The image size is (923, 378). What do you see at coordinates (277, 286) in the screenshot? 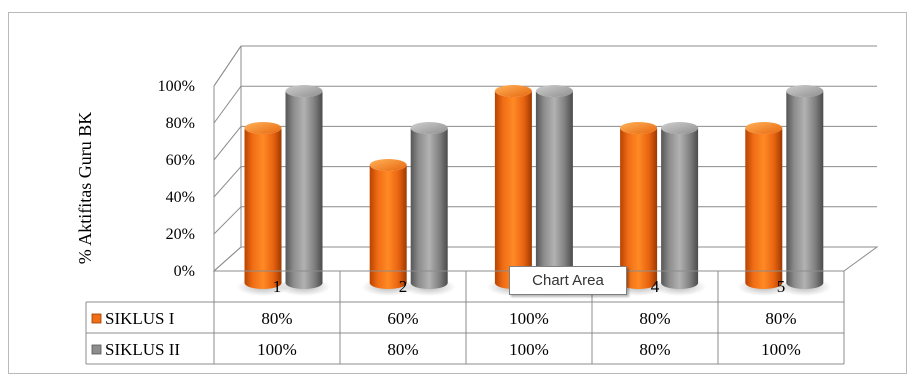
I see `x-tick-label: 1` at bounding box center [277, 286].